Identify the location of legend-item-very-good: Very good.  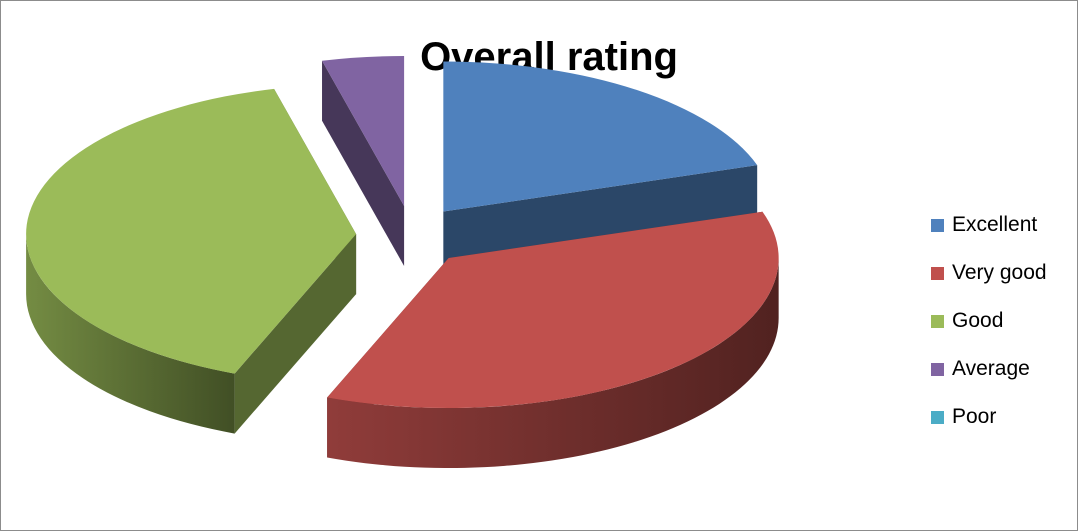
(989, 273).